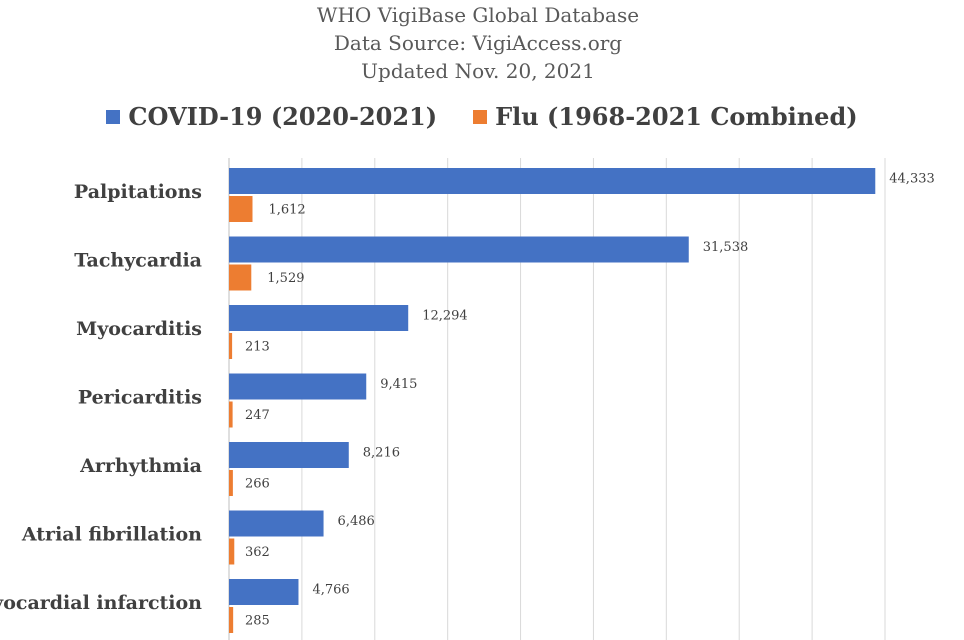 The width and height of the screenshot is (964, 640). I want to click on legend-item-covid: COVID-19 (2020-2021), so click(271, 116).